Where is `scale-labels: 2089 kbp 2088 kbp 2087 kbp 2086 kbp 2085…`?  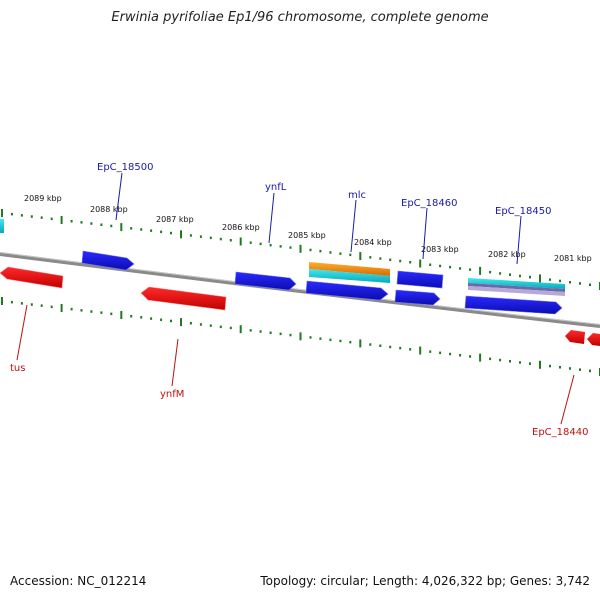
scale-labels: 2089 kbp 2088 kbp 2087 kbp 2086 kbp 2085… is located at coordinates (308, 228).